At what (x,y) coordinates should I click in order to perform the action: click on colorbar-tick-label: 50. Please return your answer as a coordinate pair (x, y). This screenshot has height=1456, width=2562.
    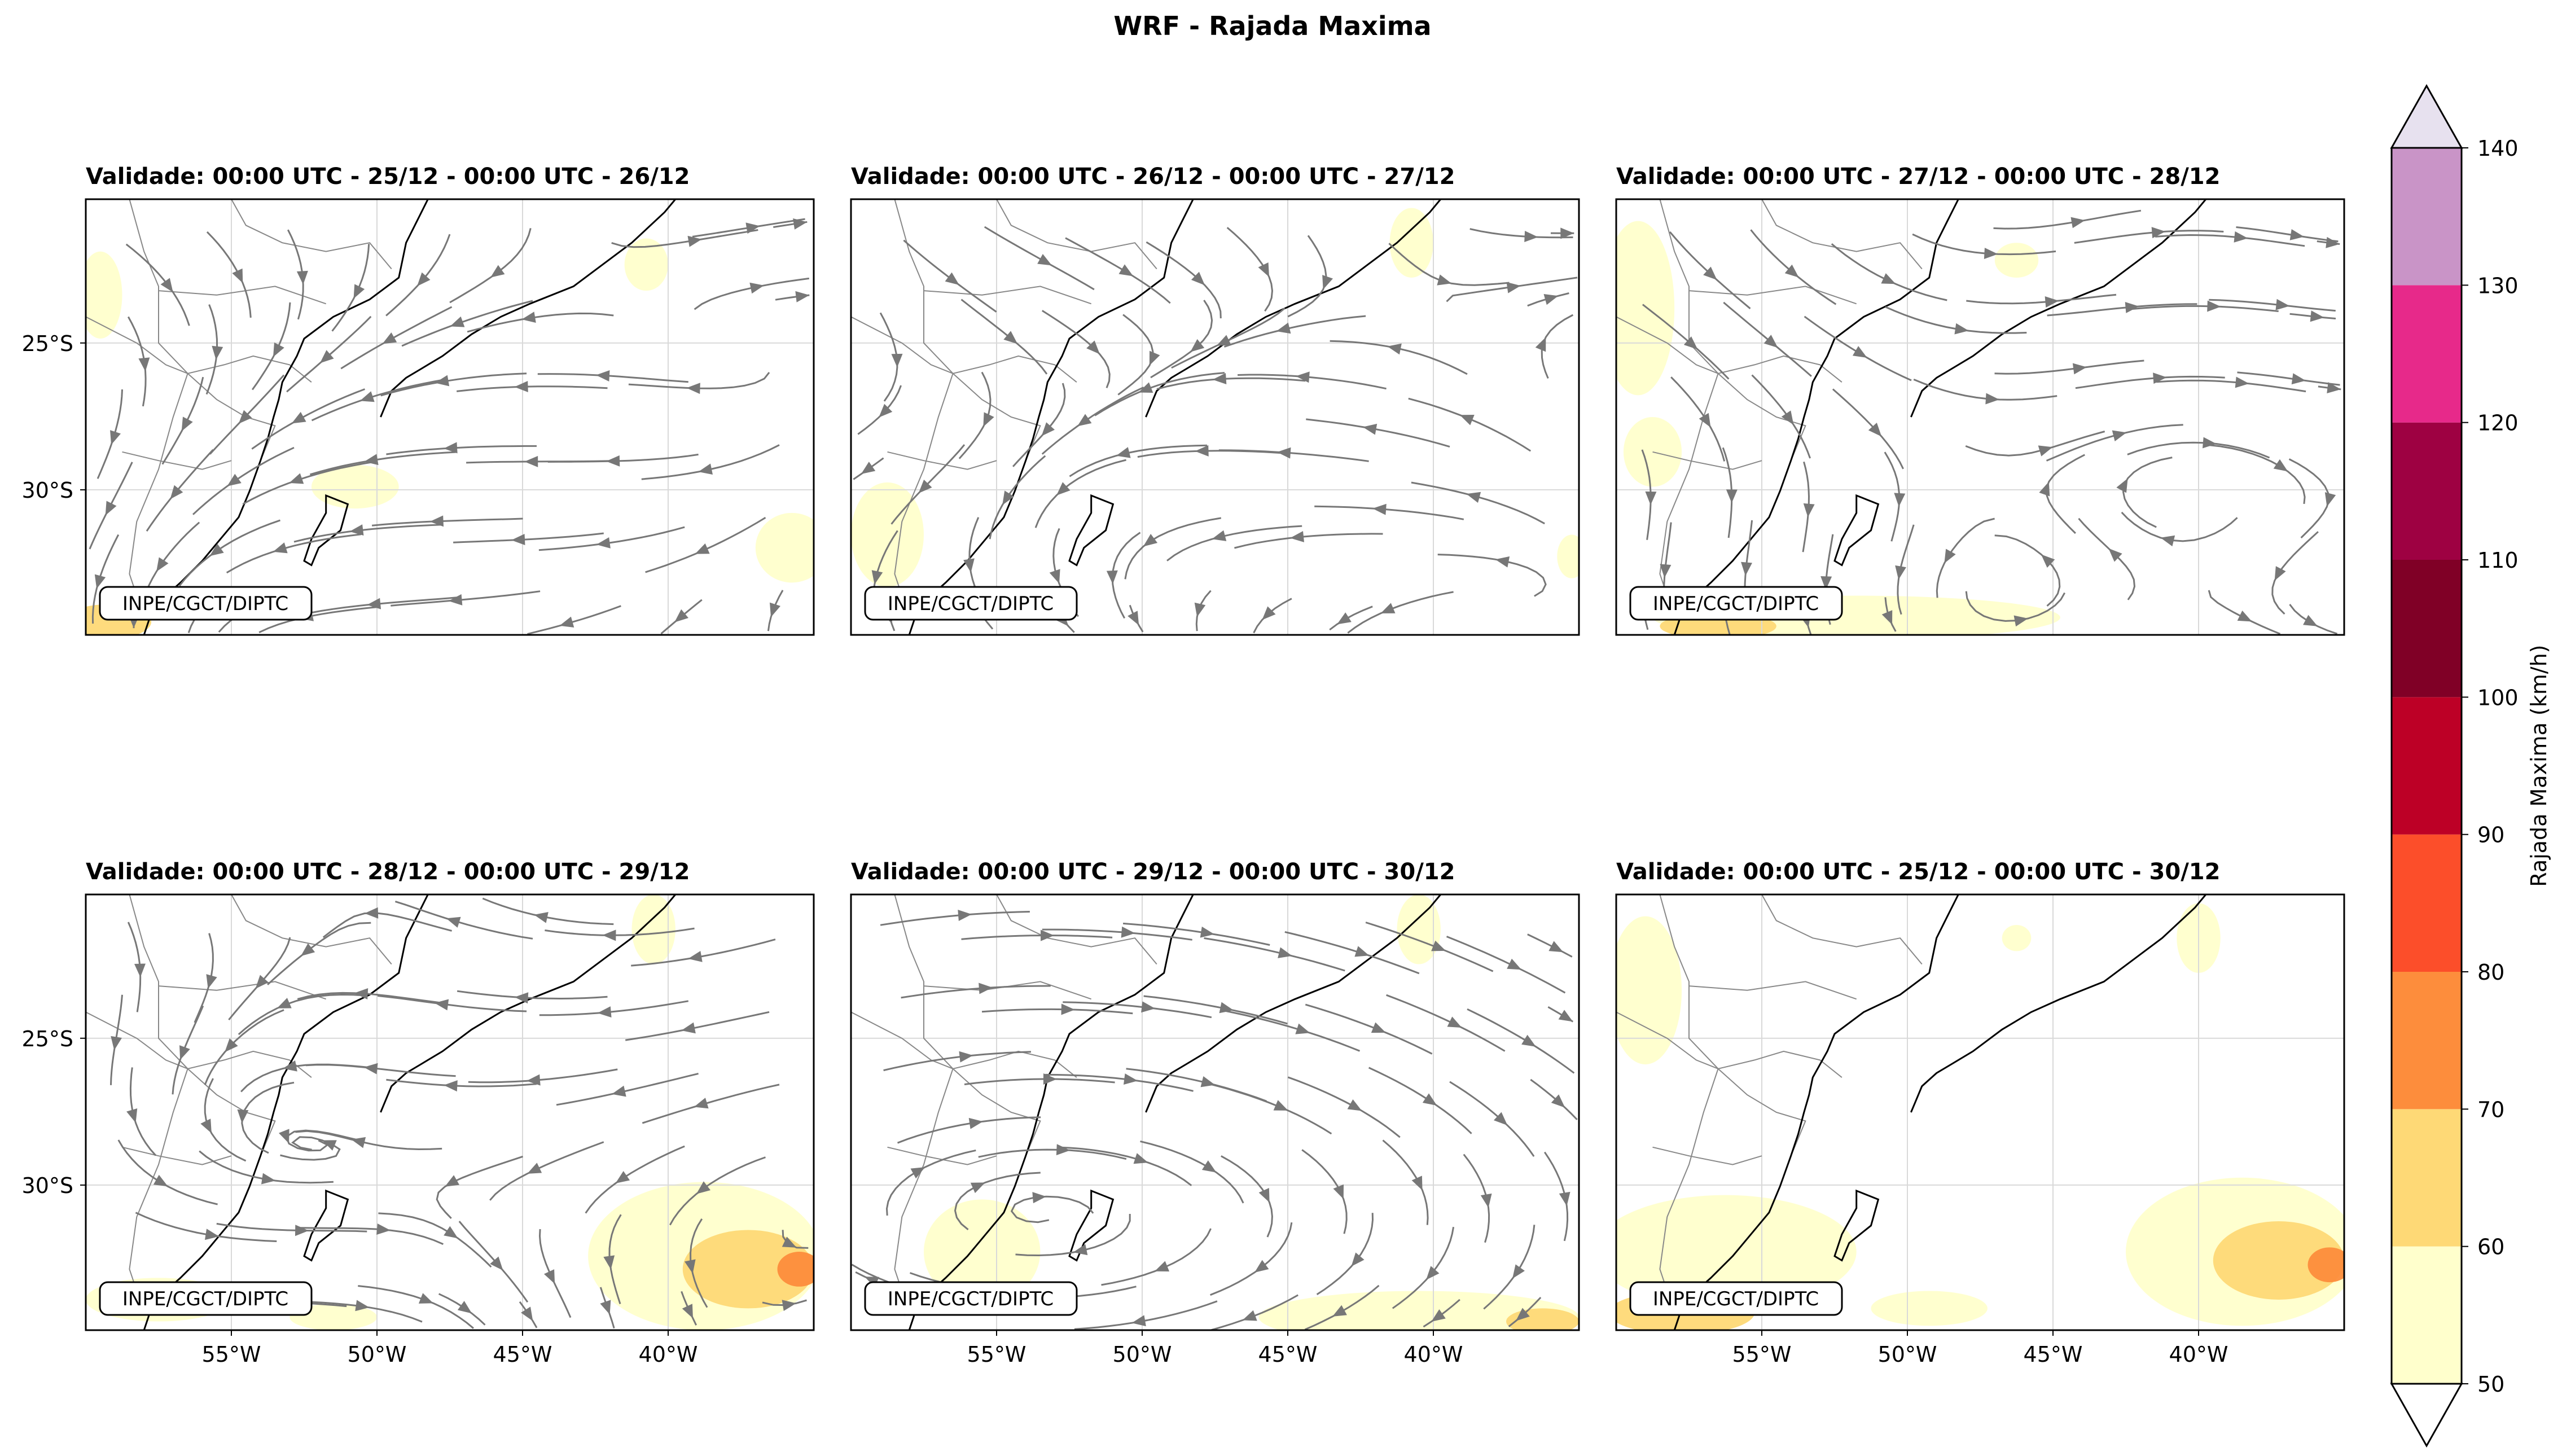
    Looking at the image, I should click on (2490, 1384).